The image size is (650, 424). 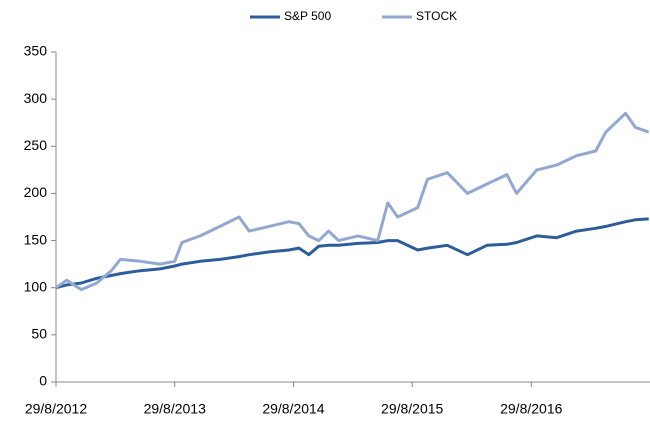 I want to click on y-tick-label: 200, so click(x=36, y=192).